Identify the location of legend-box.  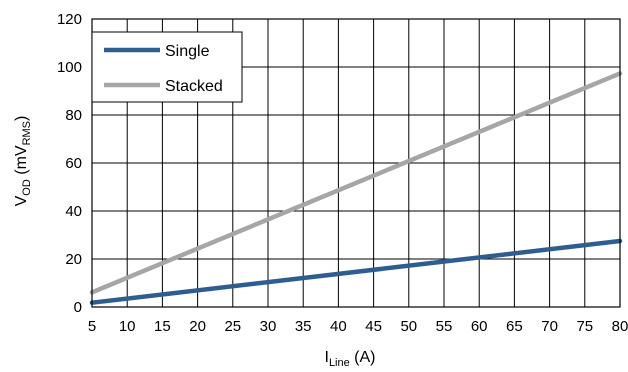
(167, 67).